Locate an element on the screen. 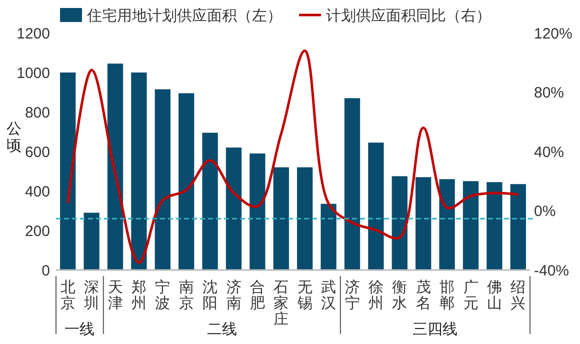  y-tick-label: 0 is located at coordinates (46, 271).